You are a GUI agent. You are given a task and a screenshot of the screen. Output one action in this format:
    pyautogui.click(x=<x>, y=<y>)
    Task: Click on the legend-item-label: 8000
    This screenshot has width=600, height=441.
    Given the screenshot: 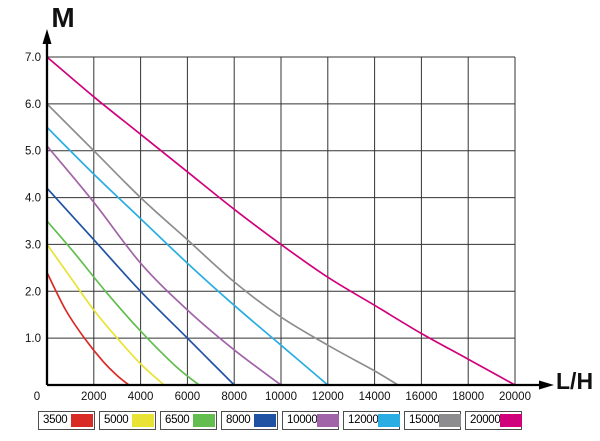 What is the action you would take?
    pyautogui.click(x=238, y=419)
    